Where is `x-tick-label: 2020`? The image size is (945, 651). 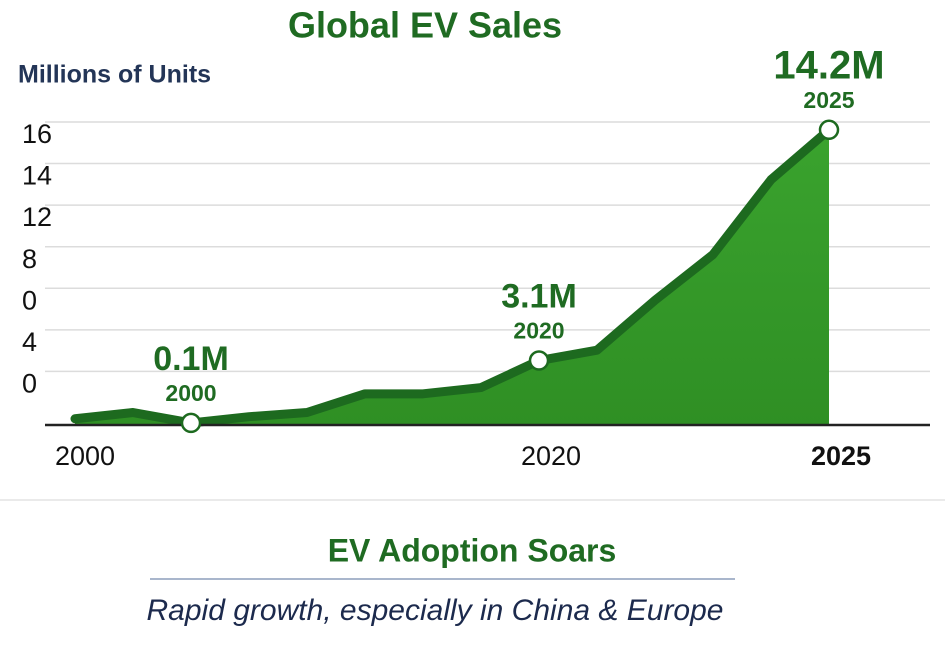
x-tick-label: 2020 is located at coordinates (551, 456).